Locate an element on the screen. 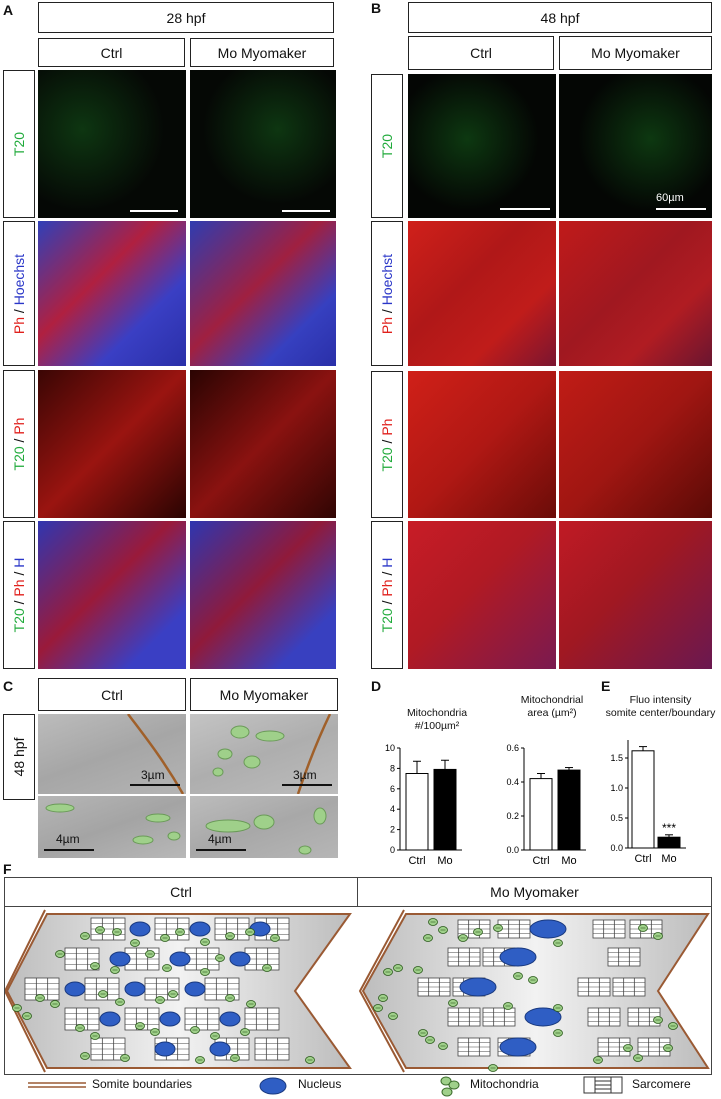 The height and width of the screenshot is (1099, 721). y-tick-label: 0 is located at coordinates (392, 850).